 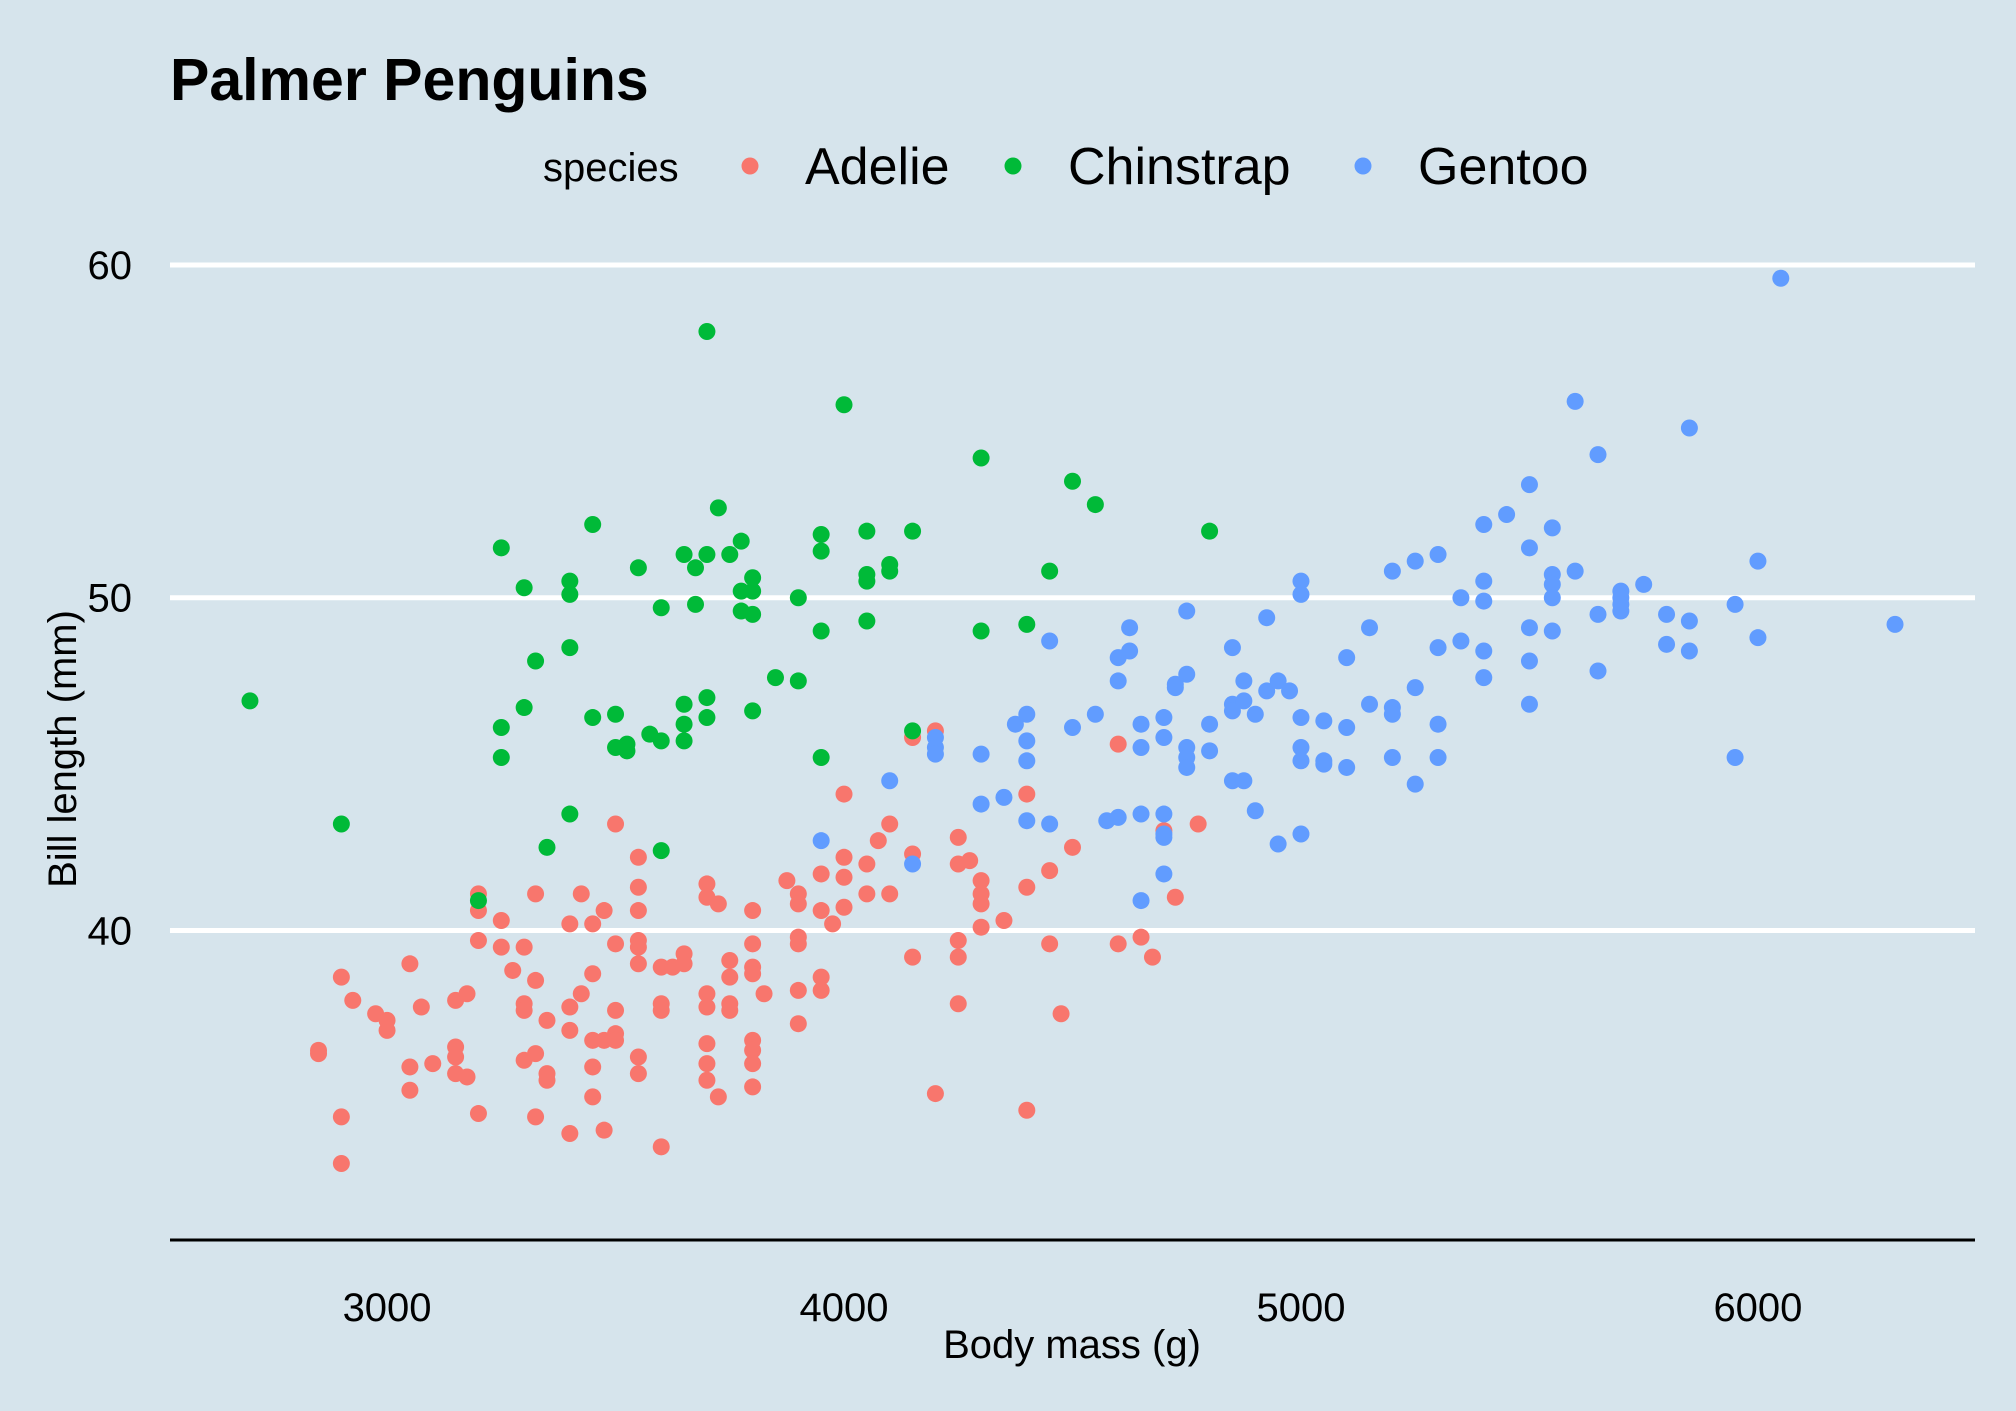 I want to click on legend-key-chinstrap, so click(x=1013, y=166).